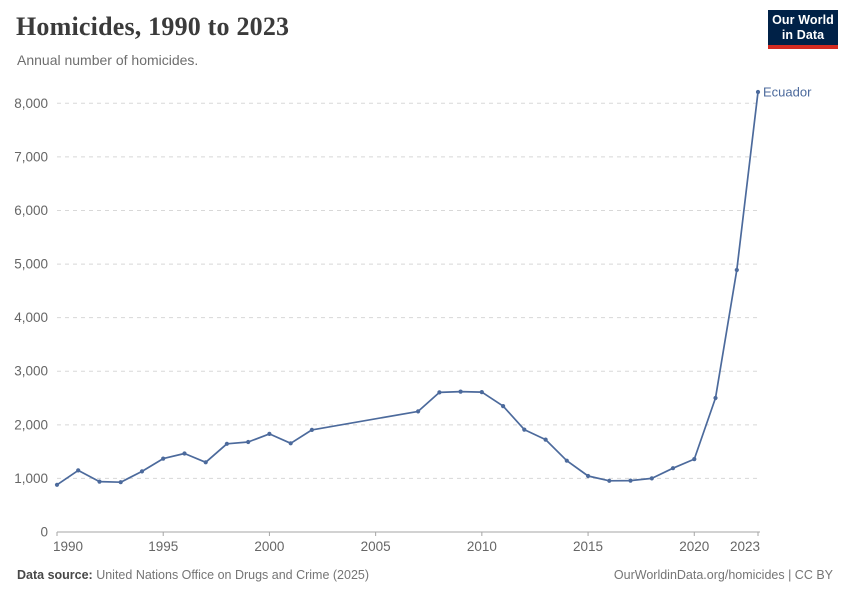 The image size is (850, 600). I want to click on y-axis-tick-label: 6,000, so click(31, 210).